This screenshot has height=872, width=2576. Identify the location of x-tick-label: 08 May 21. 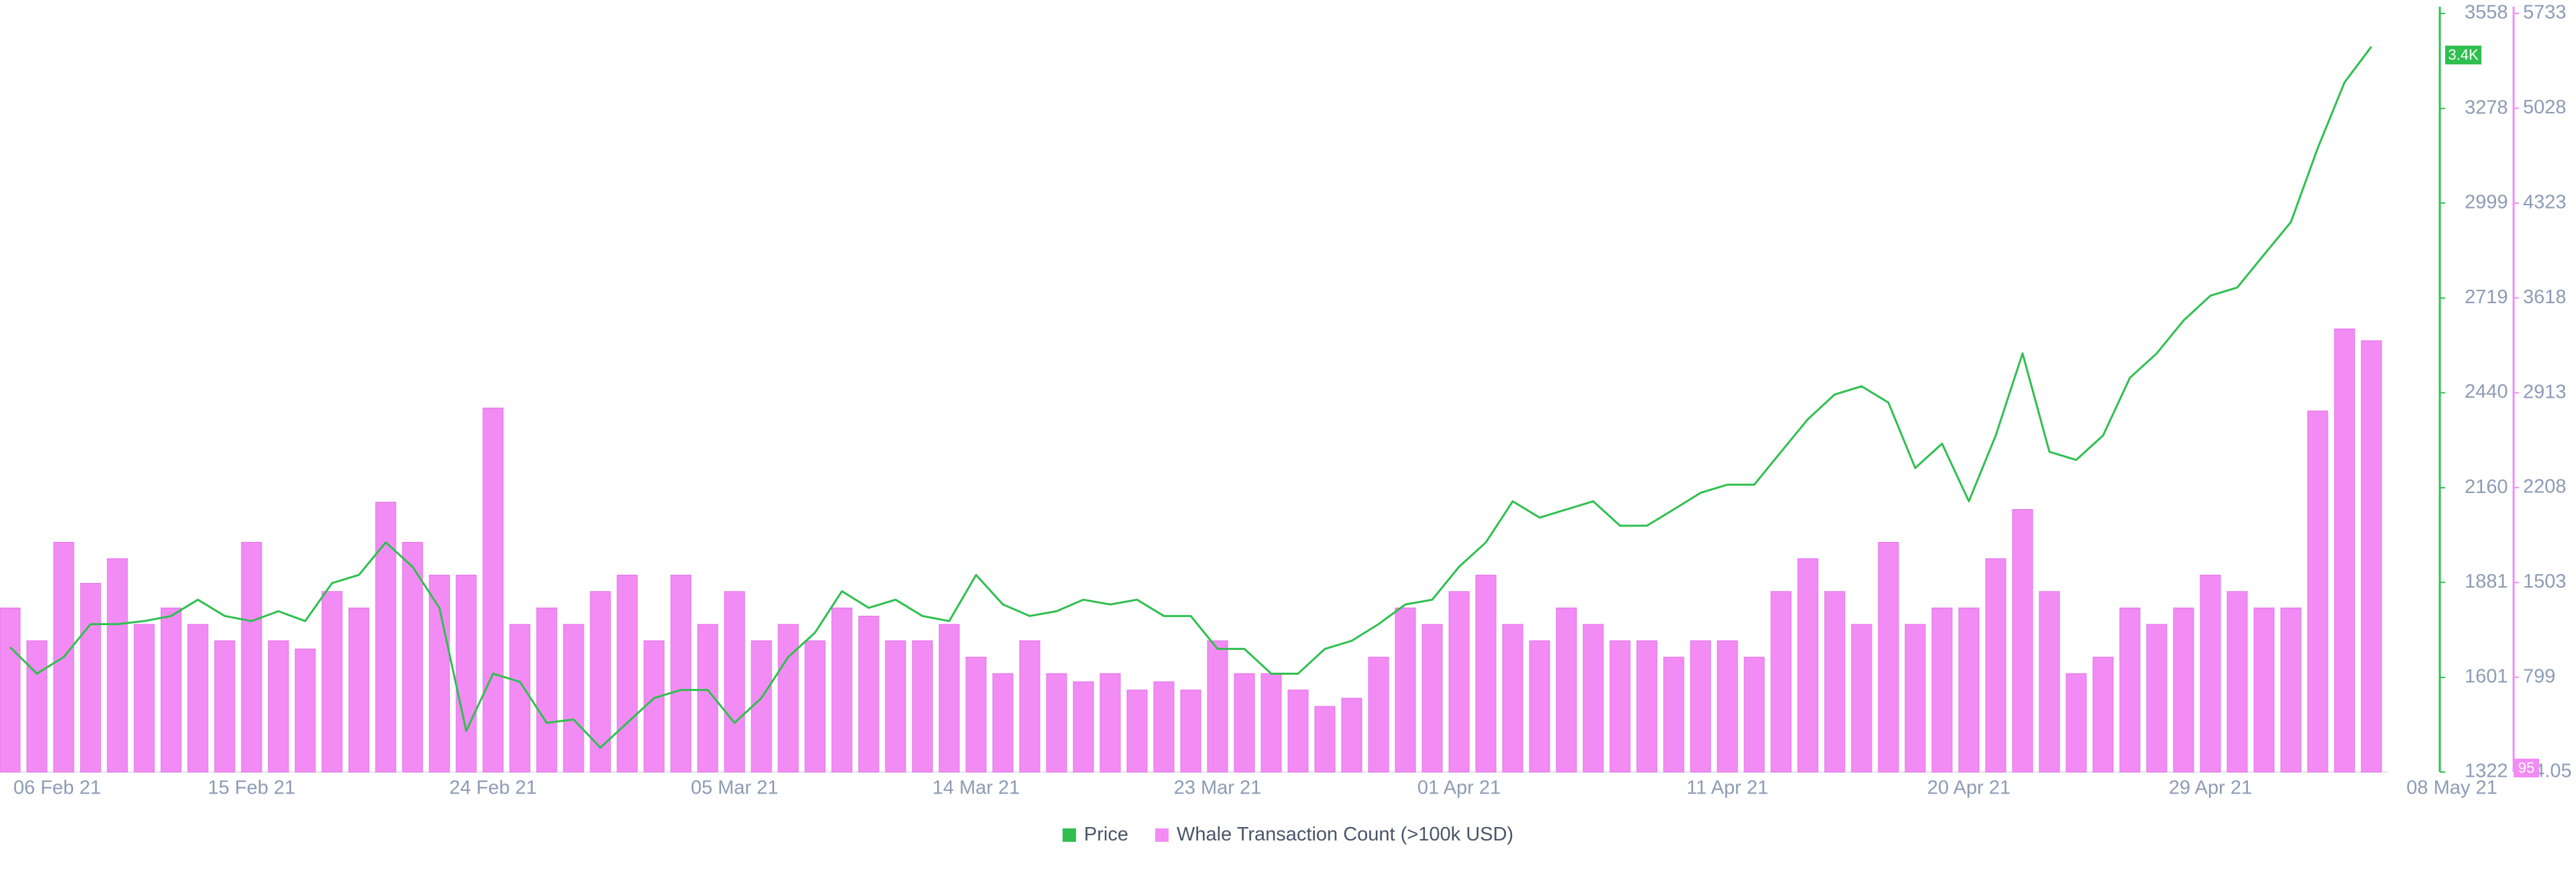
(2451, 788).